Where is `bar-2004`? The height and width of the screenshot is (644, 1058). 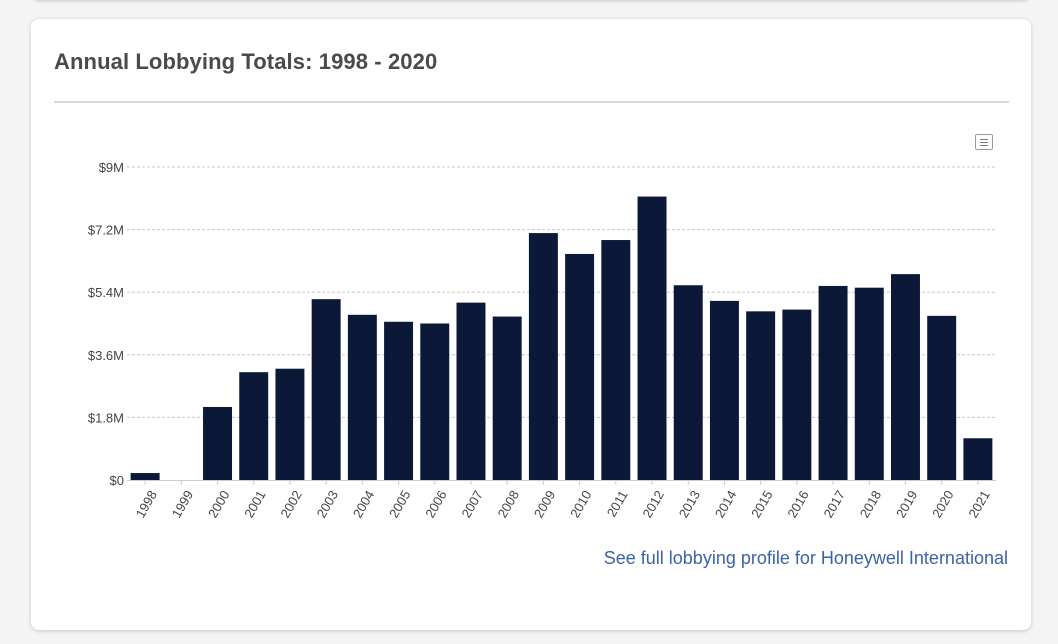
bar-2004 is located at coordinates (362, 397).